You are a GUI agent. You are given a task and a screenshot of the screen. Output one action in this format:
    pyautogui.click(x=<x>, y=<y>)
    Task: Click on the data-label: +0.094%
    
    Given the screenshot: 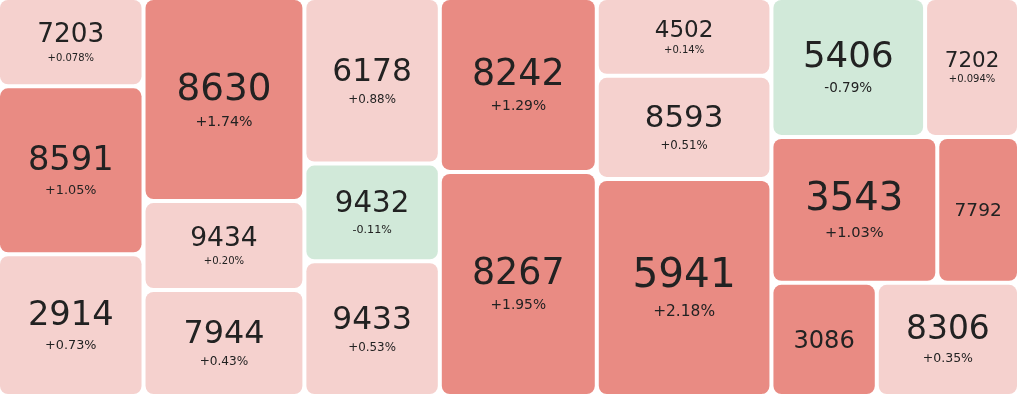 What is the action you would take?
    pyautogui.click(x=972, y=79)
    